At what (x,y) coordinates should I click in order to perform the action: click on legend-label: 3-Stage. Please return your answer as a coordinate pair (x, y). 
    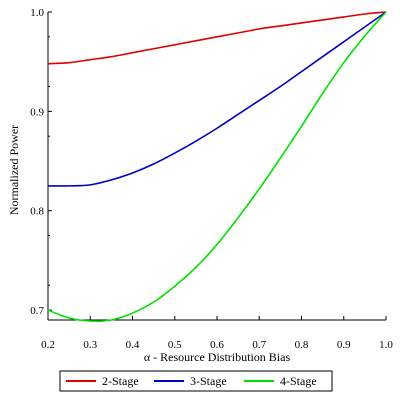
    Looking at the image, I should click on (208, 381).